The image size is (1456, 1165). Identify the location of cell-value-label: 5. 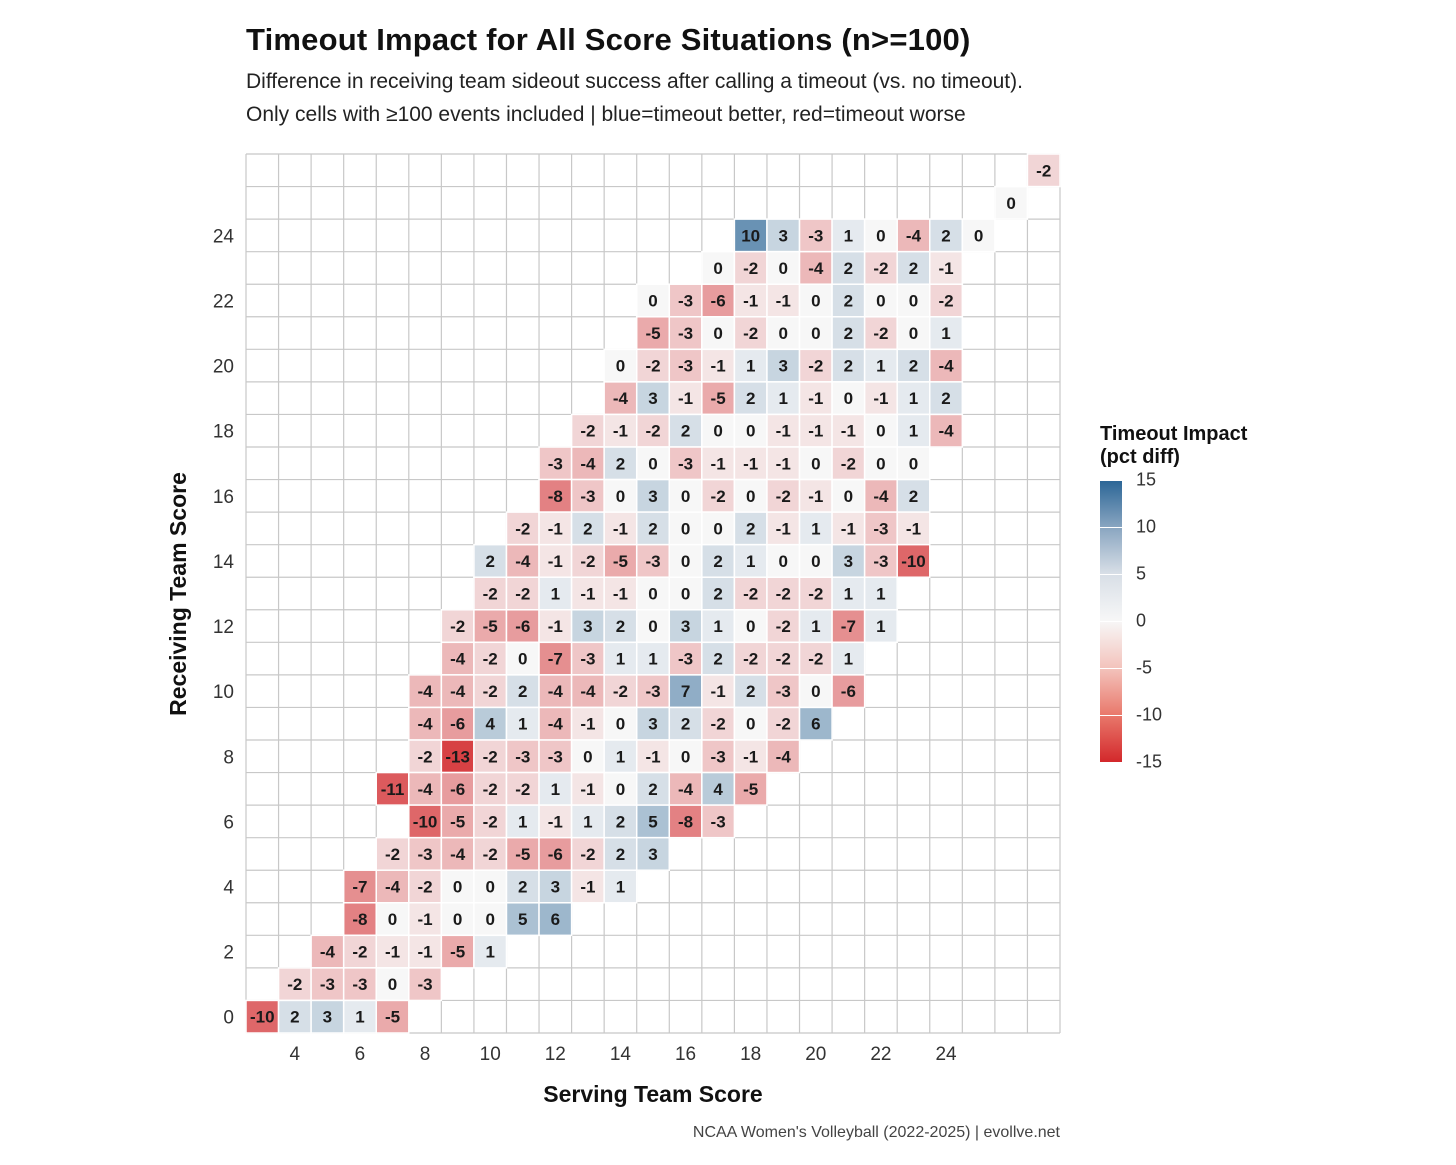
(652, 821).